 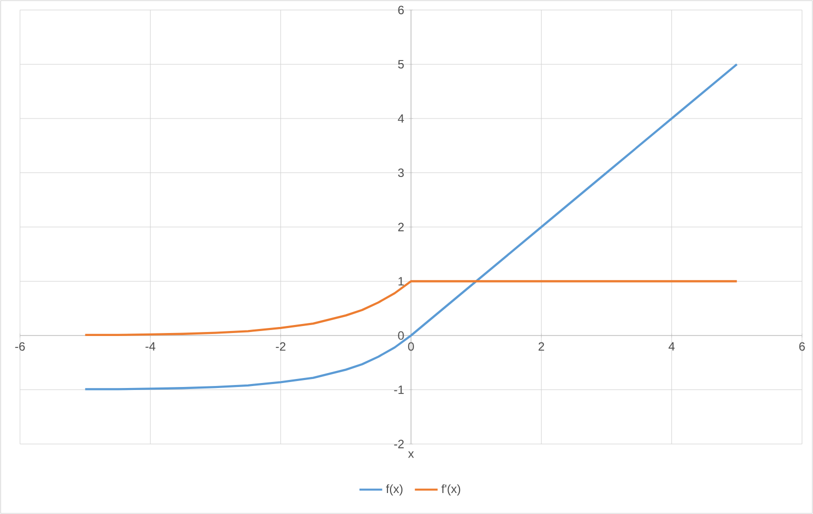 What do you see at coordinates (450, 490) in the screenshot?
I see `legend-label: f'(x)` at bounding box center [450, 490].